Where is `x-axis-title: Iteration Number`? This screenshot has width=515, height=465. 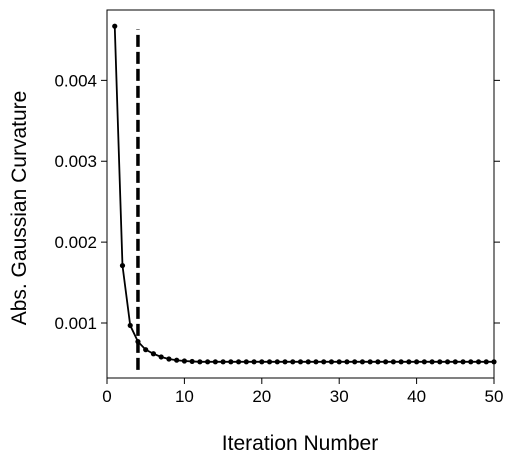 x-axis-title: Iteration Number is located at coordinates (300, 443).